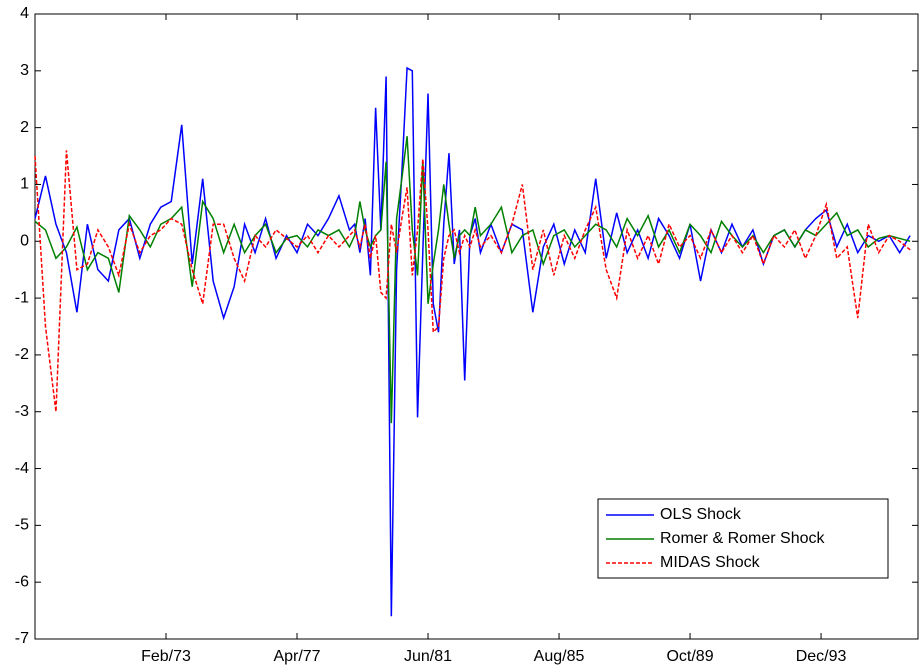 This screenshot has width=920, height=670. What do you see at coordinates (22, 411) in the screenshot?
I see `y-tick-label: -3` at bounding box center [22, 411].